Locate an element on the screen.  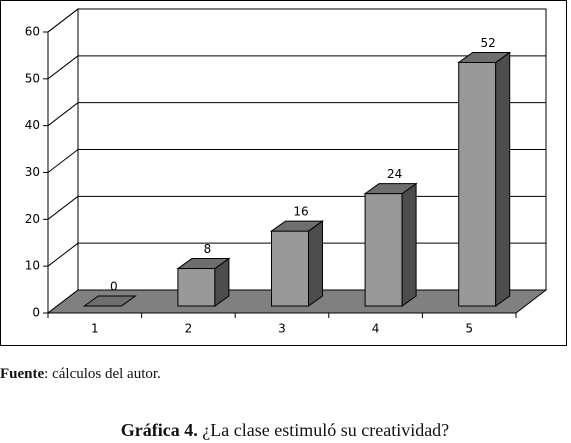
x-tick-label: 1 is located at coordinates (95, 329).